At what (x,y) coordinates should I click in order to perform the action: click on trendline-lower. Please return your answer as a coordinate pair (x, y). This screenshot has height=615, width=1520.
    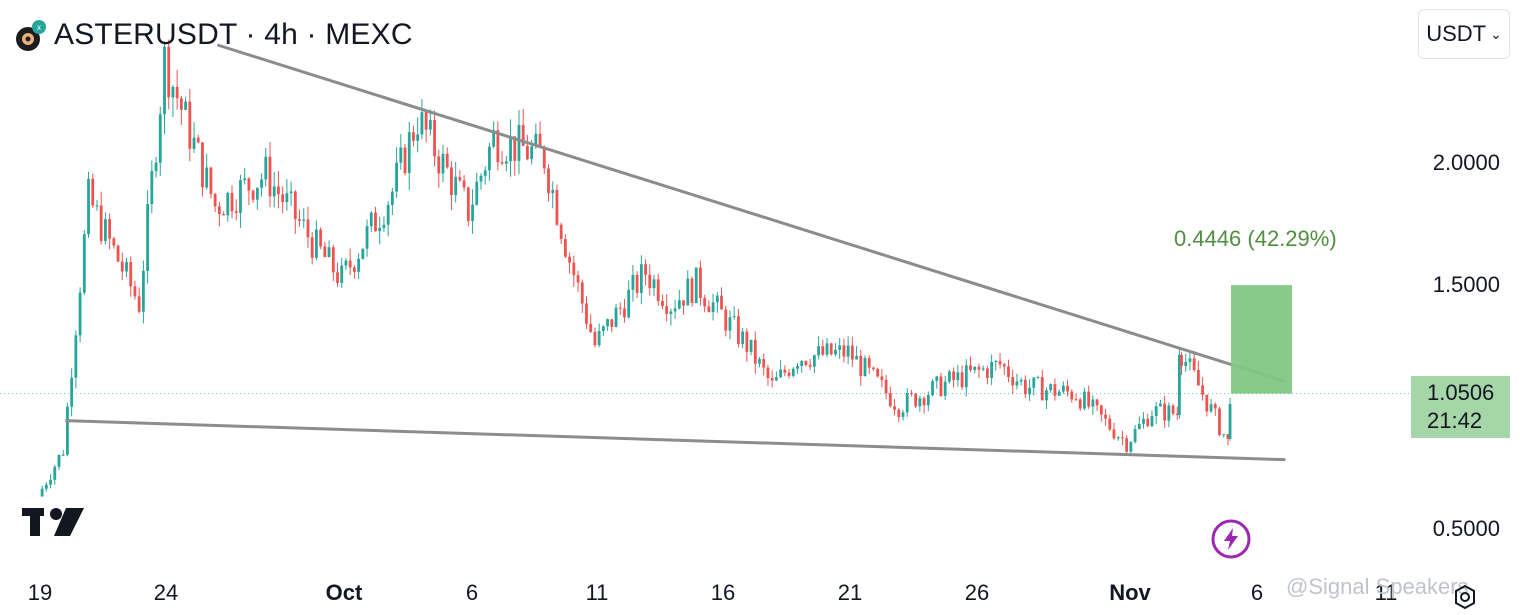
    Looking at the image, I should click on (675, 440).